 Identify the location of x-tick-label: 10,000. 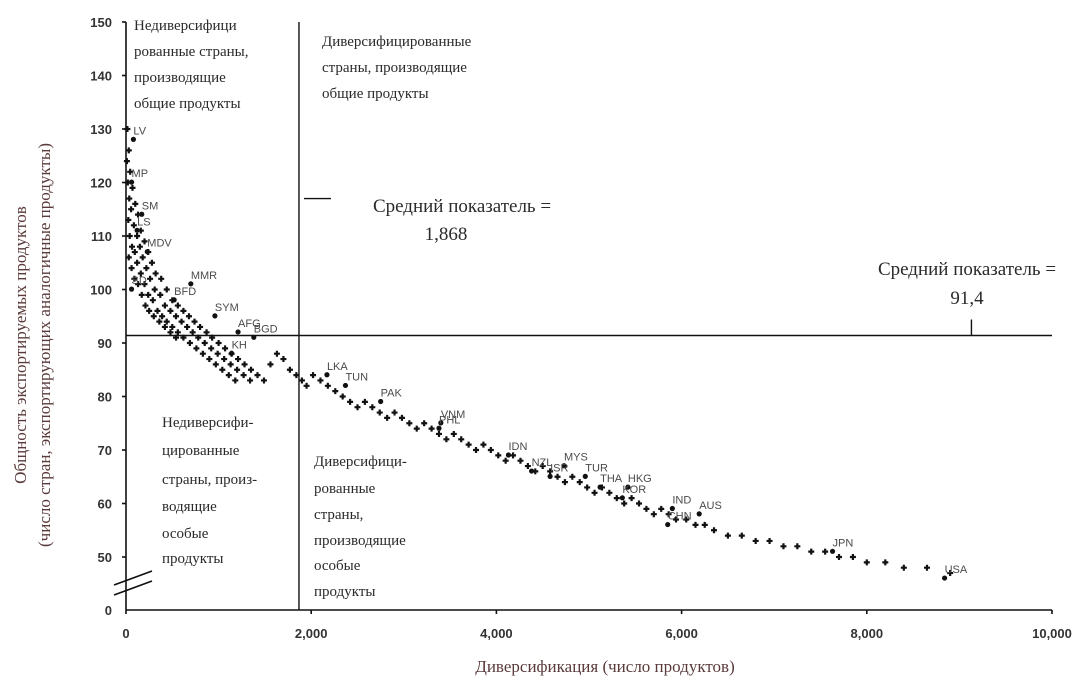
(1052, 633).